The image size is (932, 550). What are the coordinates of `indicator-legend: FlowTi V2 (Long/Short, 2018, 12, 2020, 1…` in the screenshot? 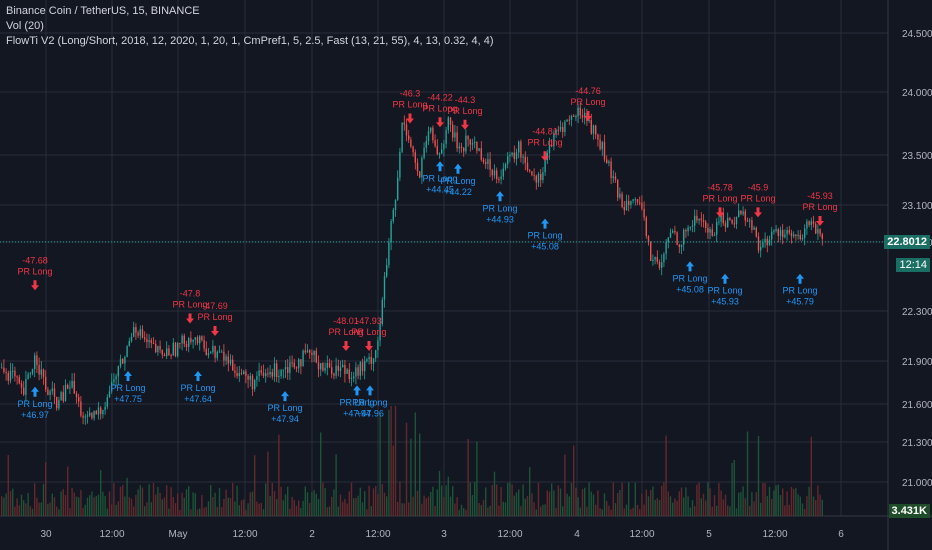 It's located at (250, 41).